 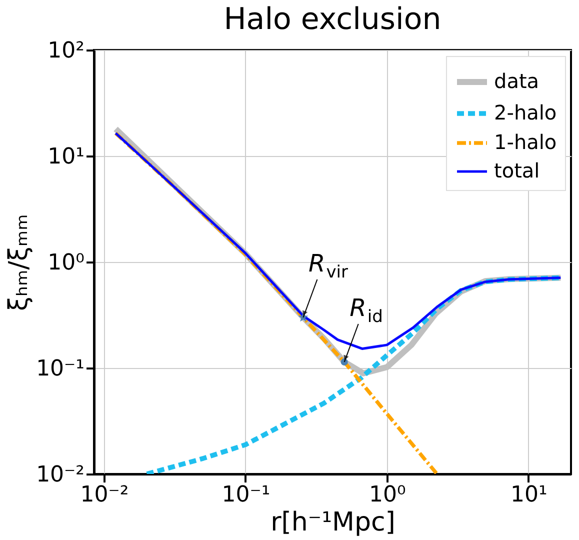 I want to click on y-tick-label: 10¹, so click(x=66, y=157).